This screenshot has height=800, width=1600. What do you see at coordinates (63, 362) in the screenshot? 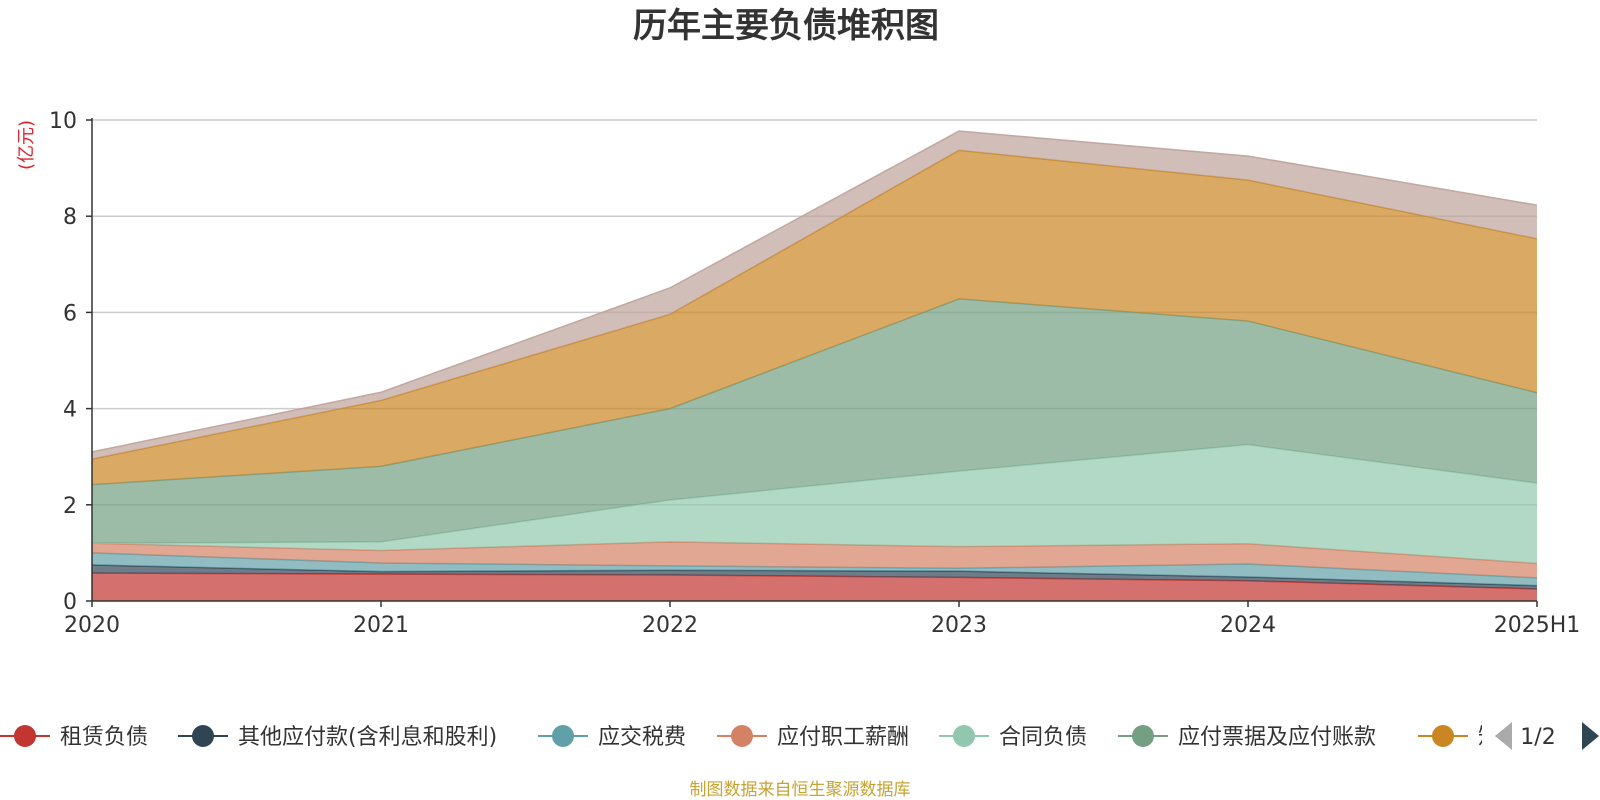
I see `y-tick-labels: 0 2 4 6 8 10` at bounding box center [63, 362].